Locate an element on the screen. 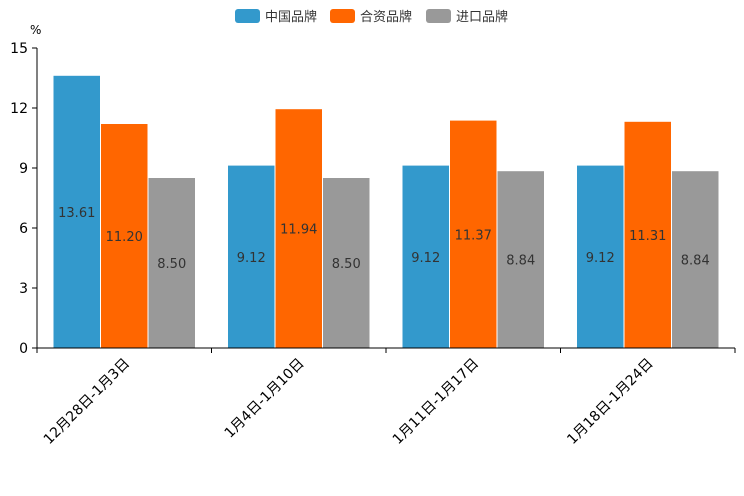 The height and width of the screenshot is (496, 744). bar-value-label-1-1: 13.61 is located at coordinates (76, 213).